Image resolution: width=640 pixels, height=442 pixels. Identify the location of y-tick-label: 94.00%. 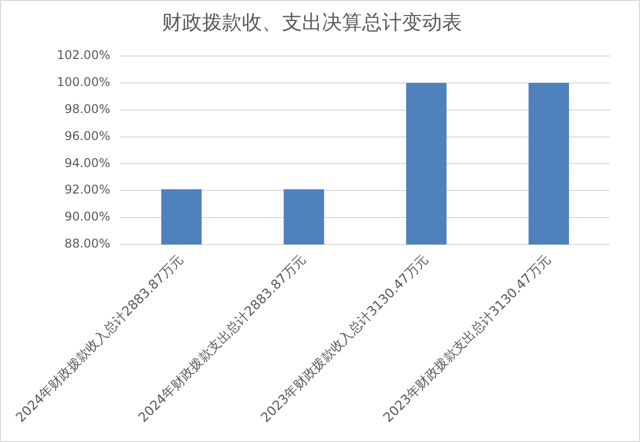
(87, 163).